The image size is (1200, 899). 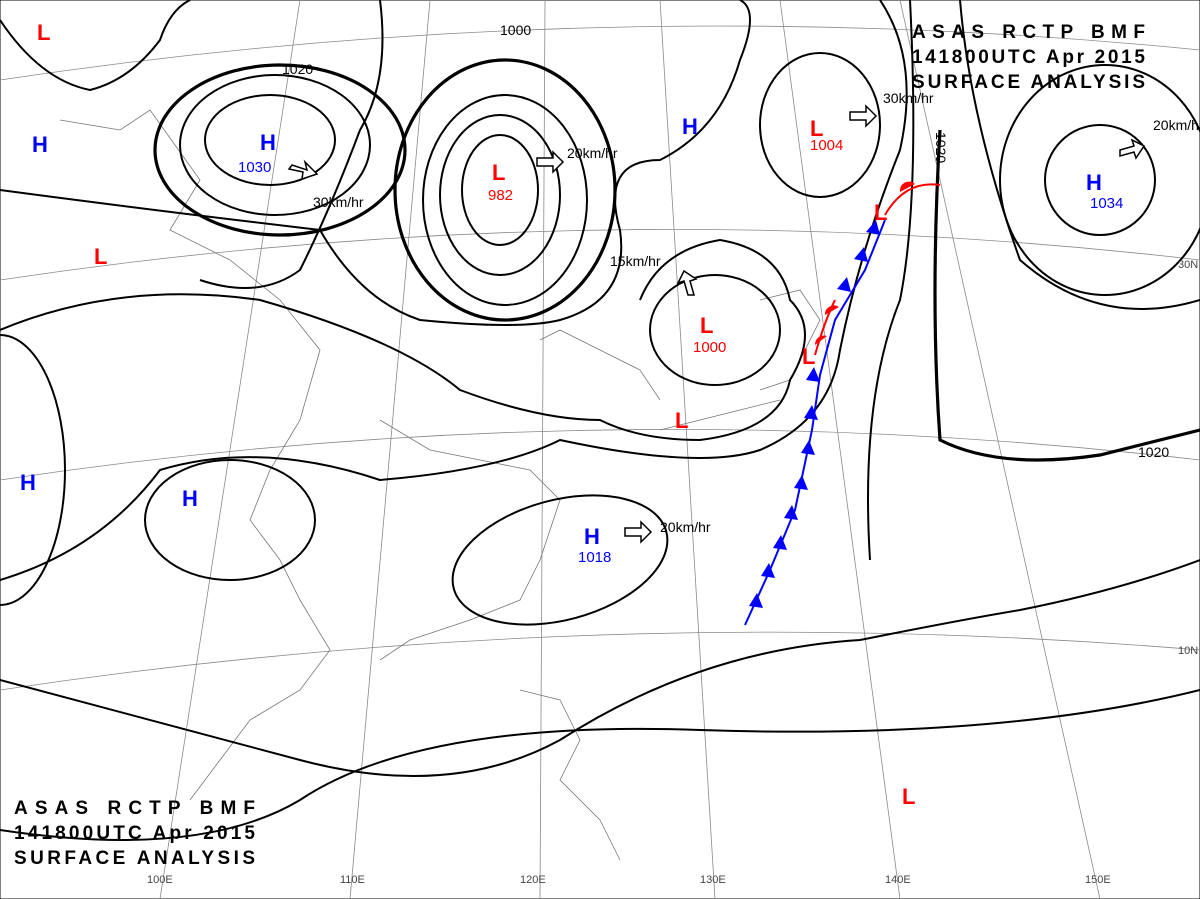 What do you see at coordinates (160, 880) in the screenshot?
I see `longitude-label: 100E` at bounding box center [160, 880].